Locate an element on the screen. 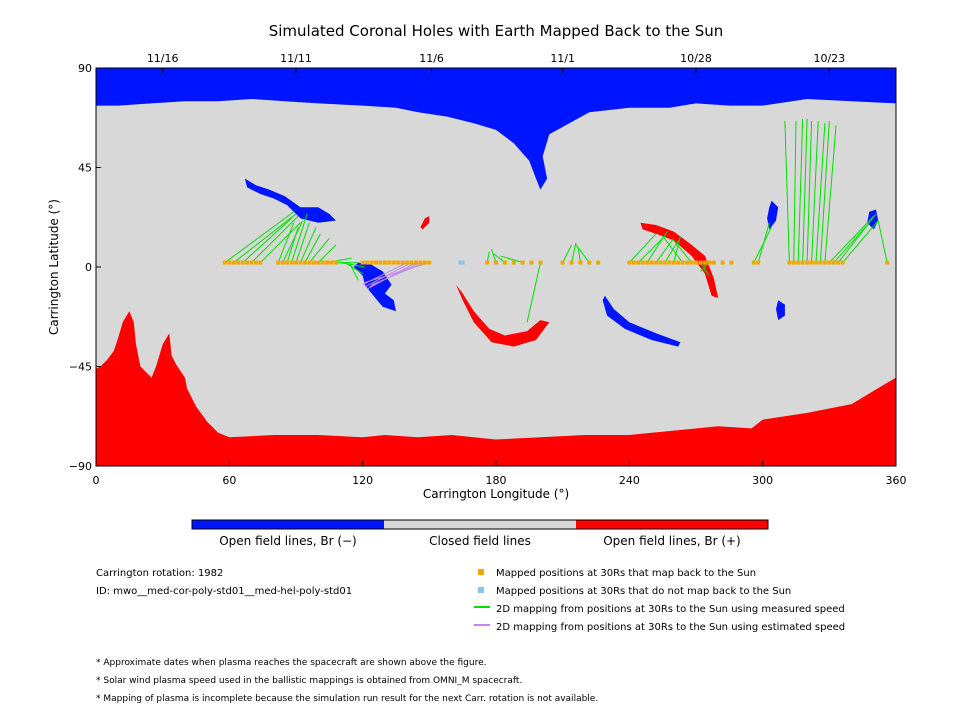 This screenshot has width=960, height=720. y-tick-label: 0 is located at coordinates (88, 267).